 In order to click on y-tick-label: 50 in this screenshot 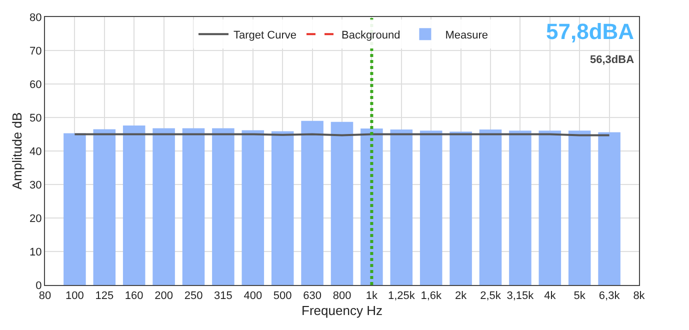, I will do `click(36, 118)`.